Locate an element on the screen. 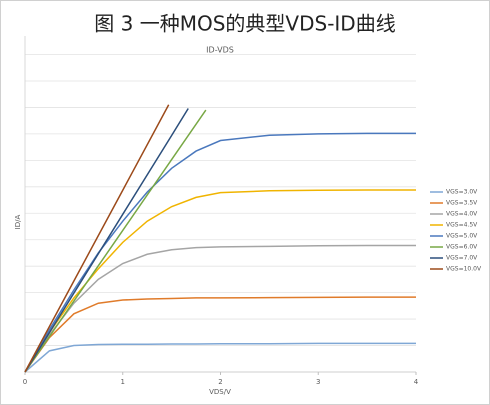 This screenshot has height=405, width=490. y-axis-label: ID/A is located at coordinates (18, 221).